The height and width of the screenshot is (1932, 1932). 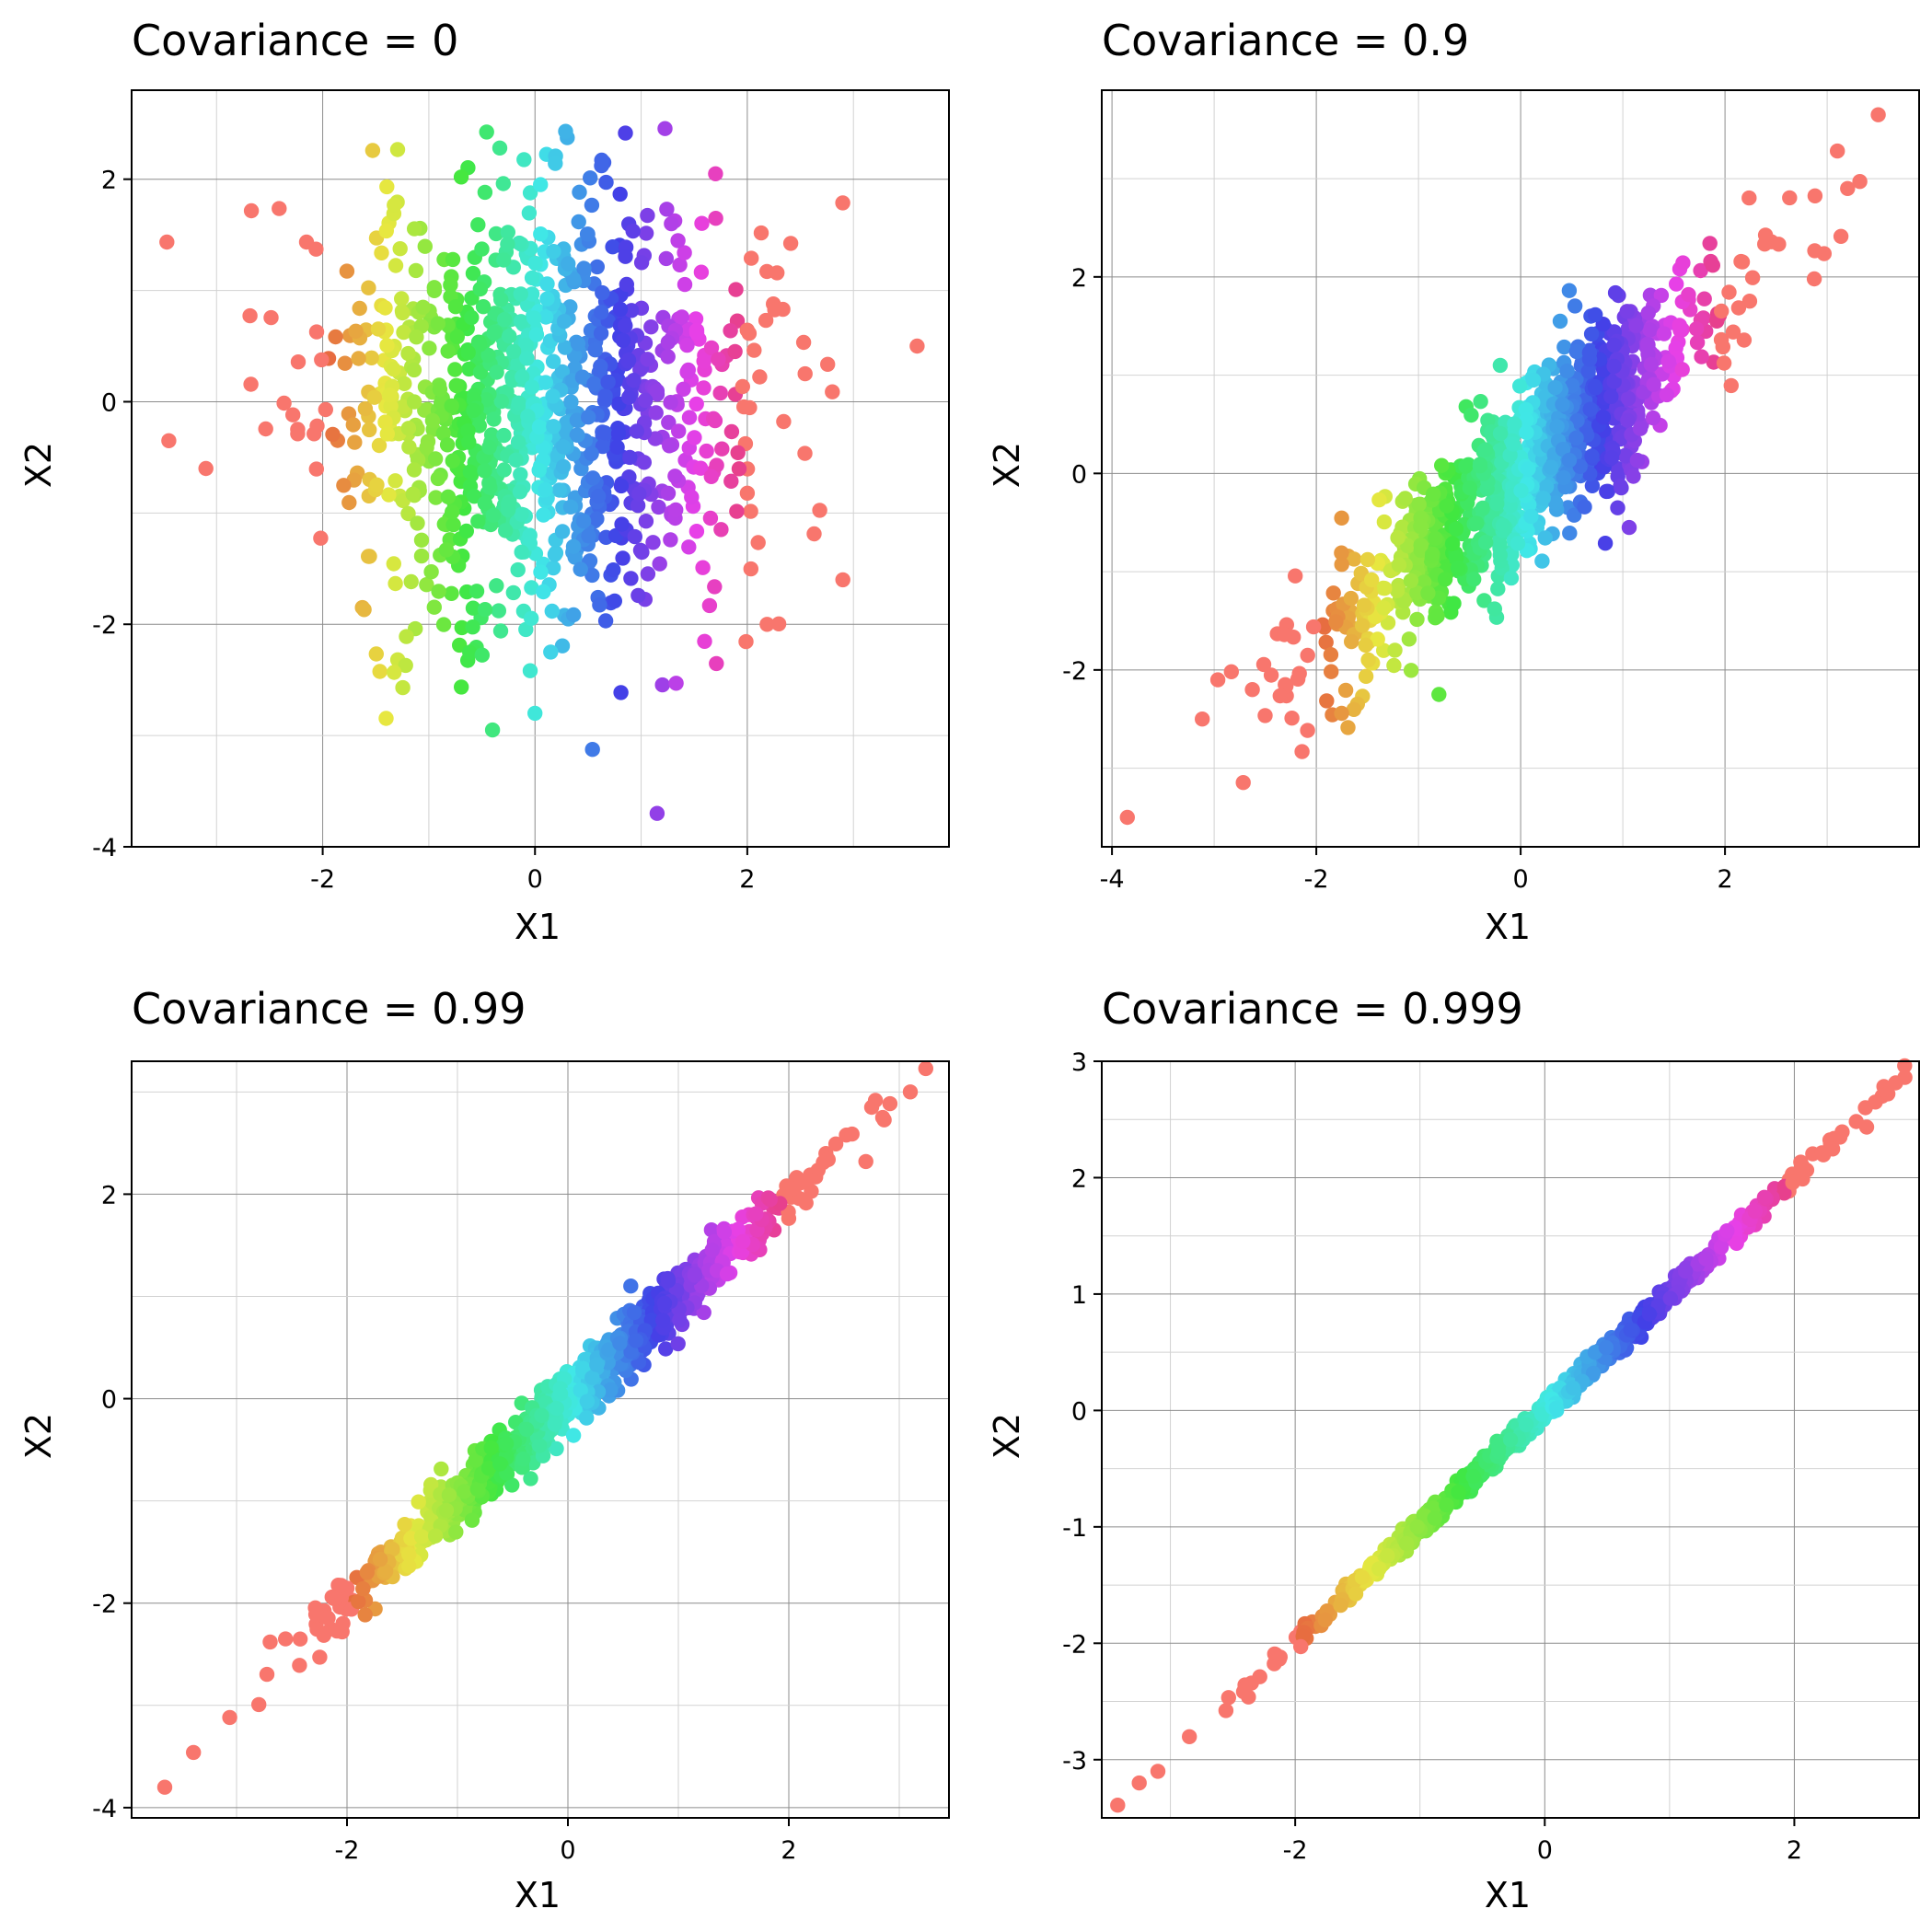 What do you see at coordinates (109, 181) in the screenshot?
I see `y-tick-label: 2` at bounding box center [109, 181].